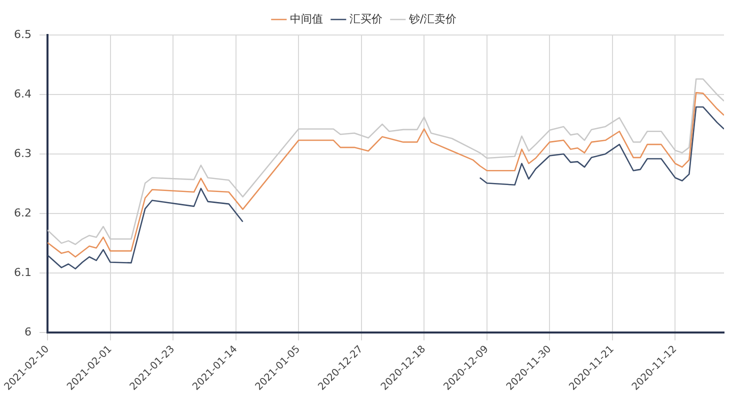 The image size is (738, 400). What do you see at coordinates (23, 272) in the screenshot?
I see `y-tick-label: 6.1` at bounding box center [23, 272].